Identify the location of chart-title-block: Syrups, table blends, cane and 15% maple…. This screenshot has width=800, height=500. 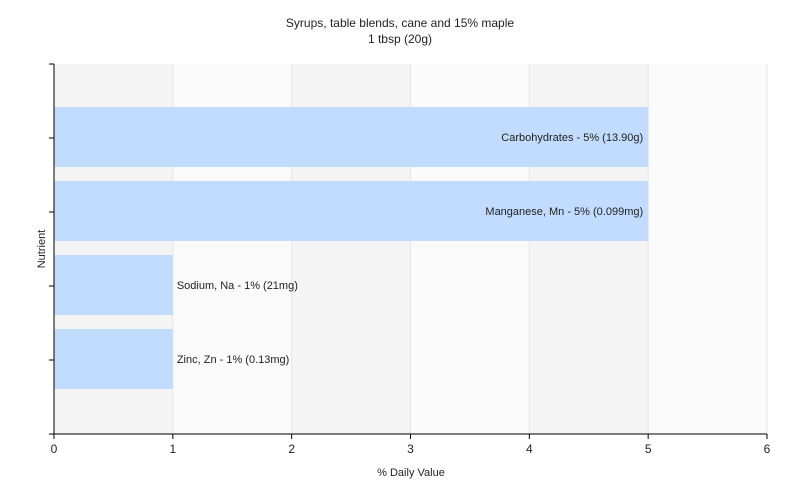
(400, 31).